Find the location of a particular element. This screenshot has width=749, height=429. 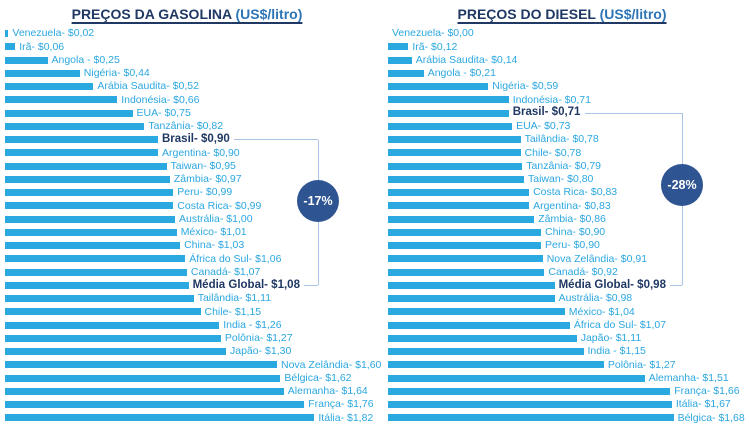

bar-label: Chile- $1,15 is located at coordinates (233, 311).